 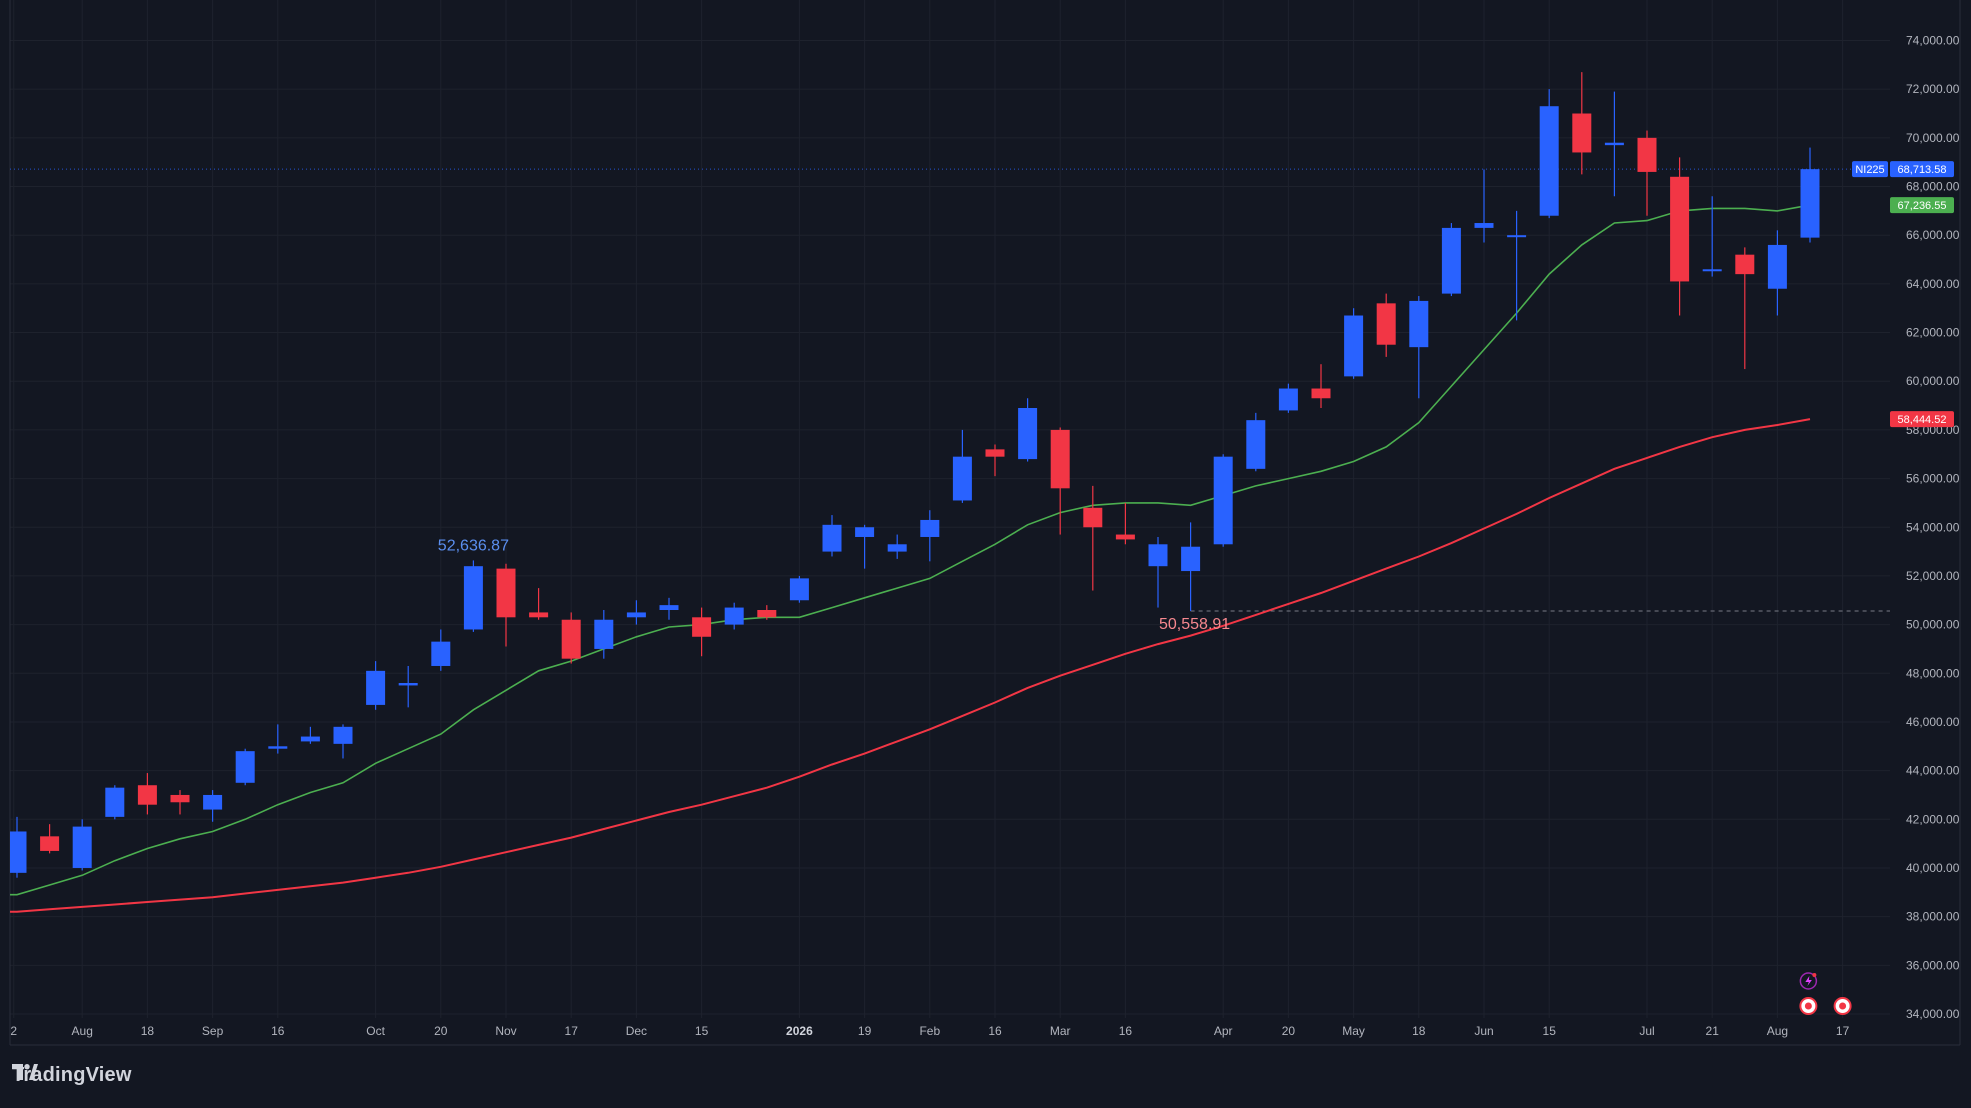 I want to click on price-axis-tick-label: 34,000.00, so click(x=1933, y=1014).